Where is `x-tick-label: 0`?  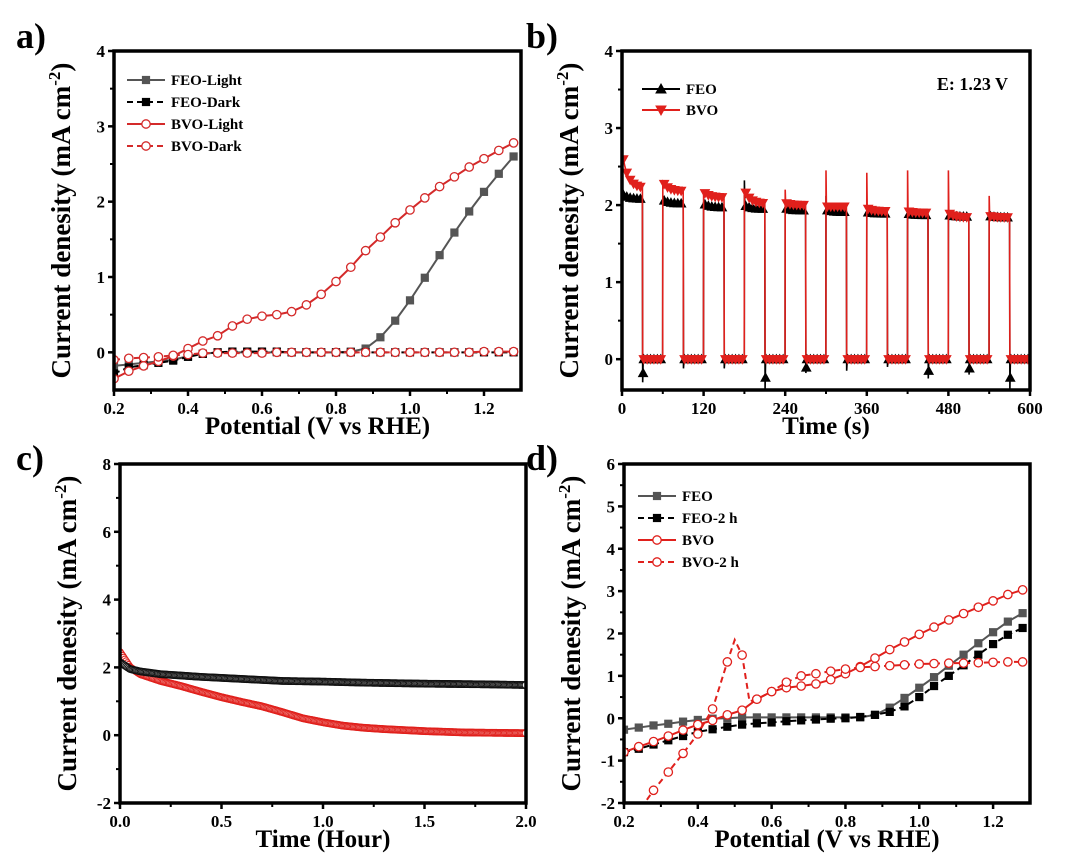
x-tick-label: 0 is located at coordinates (622, 408).